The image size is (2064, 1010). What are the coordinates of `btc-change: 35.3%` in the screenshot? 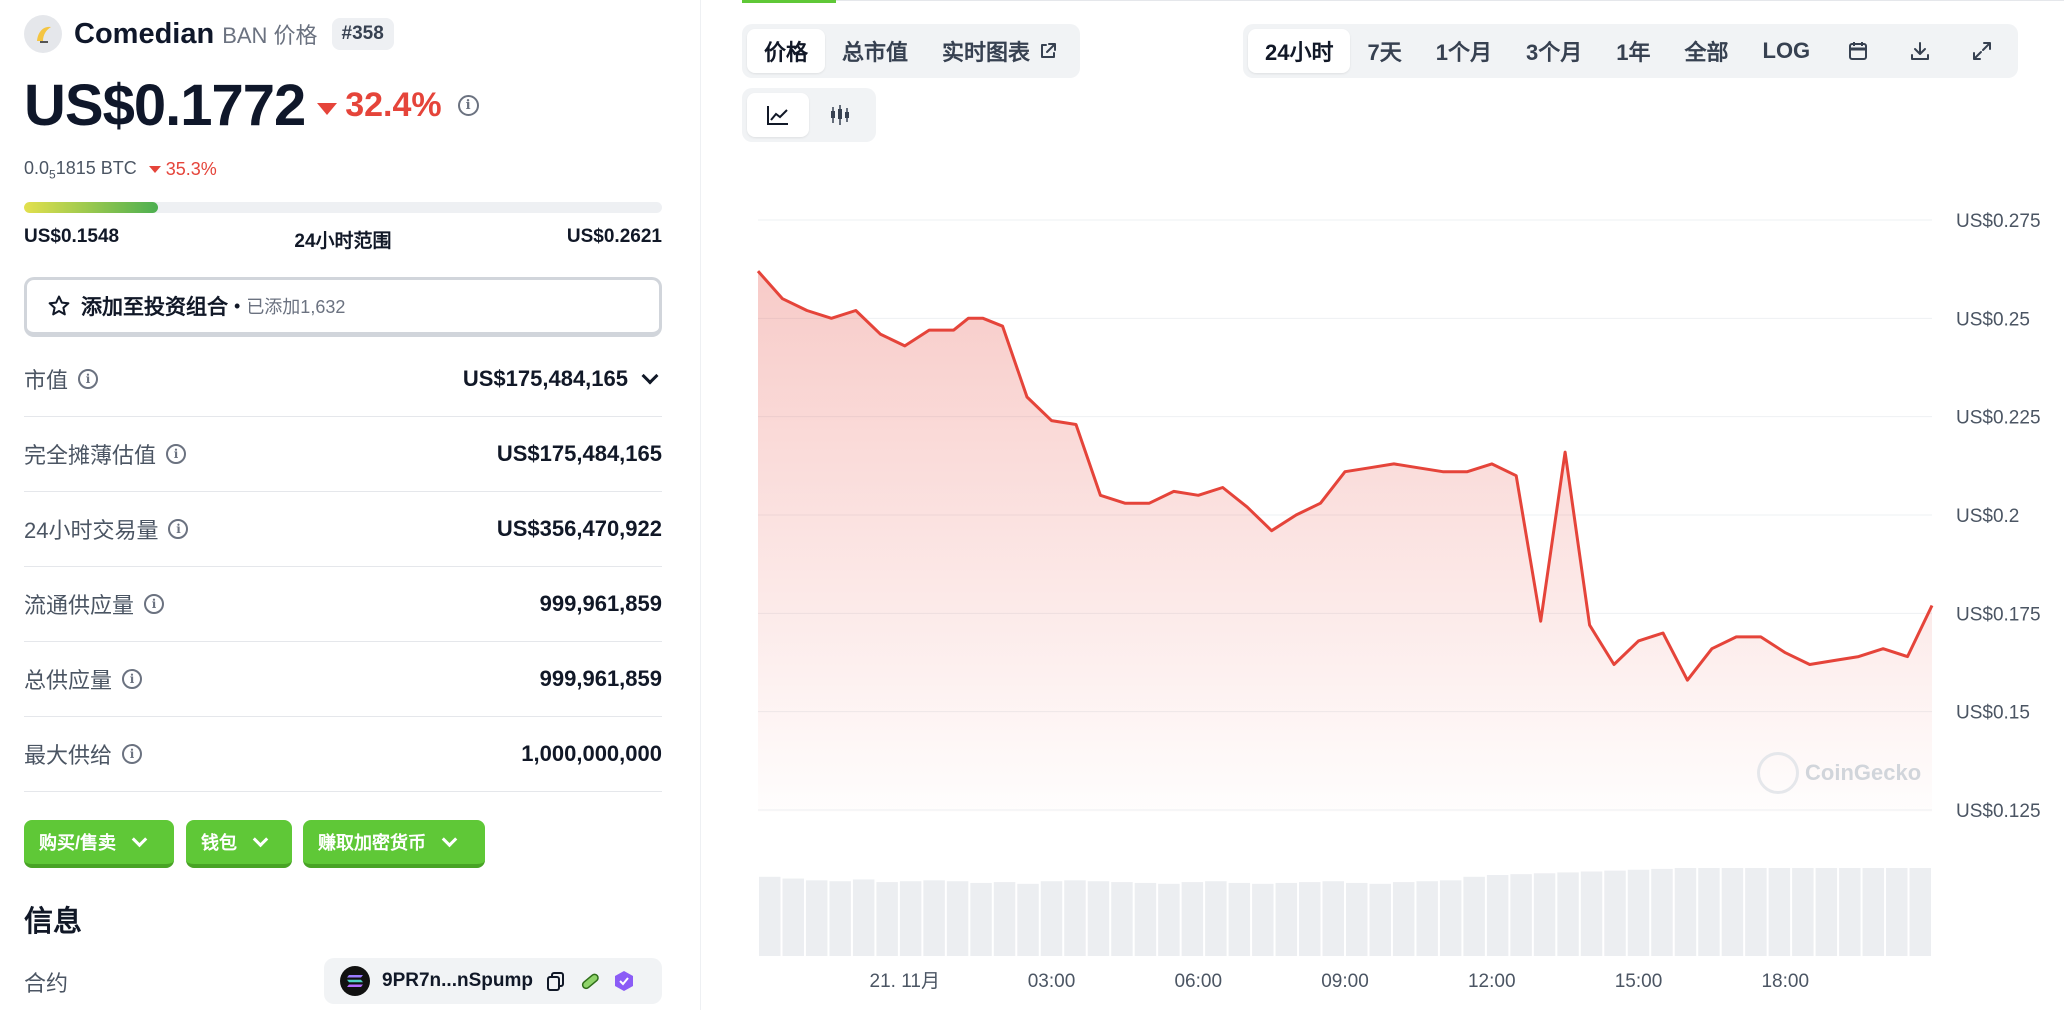 It's located at (191, 169).